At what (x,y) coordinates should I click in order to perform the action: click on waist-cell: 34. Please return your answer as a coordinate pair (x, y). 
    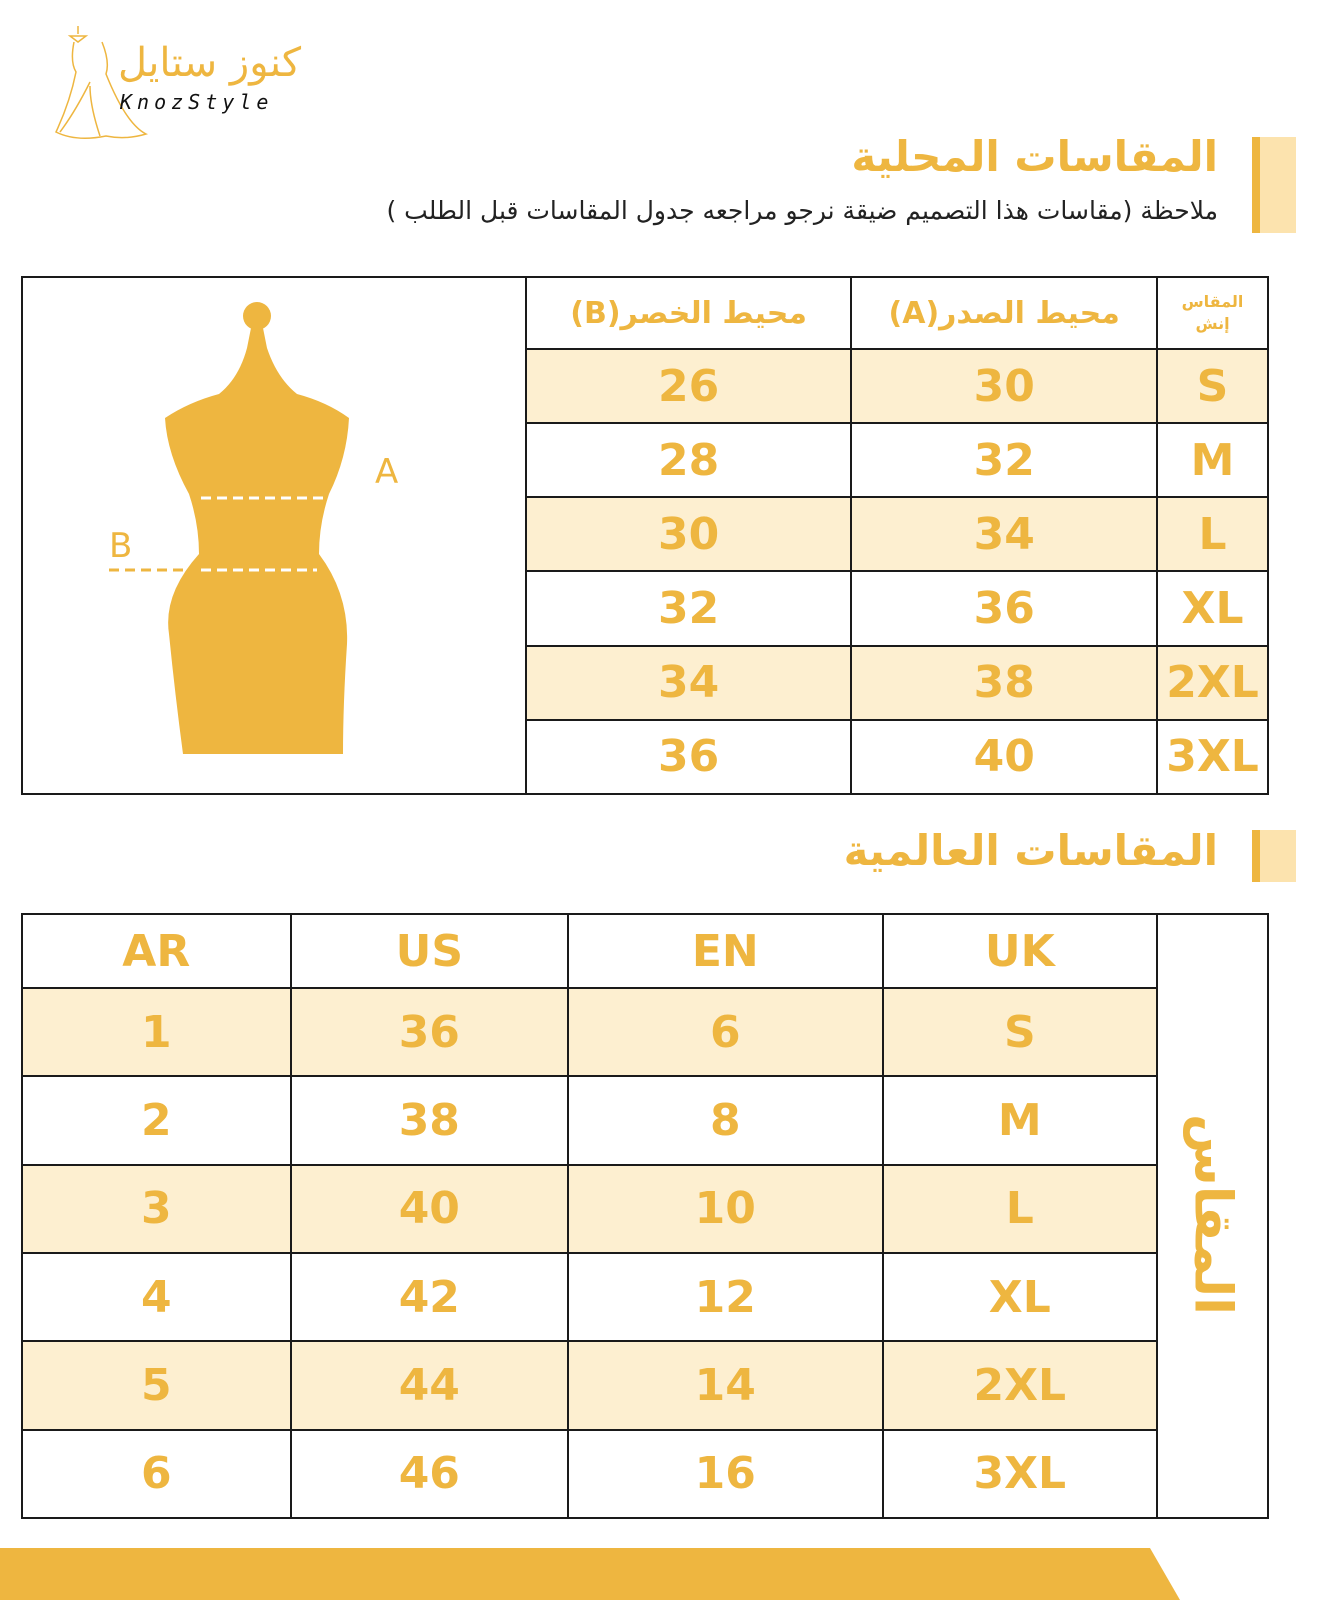
    Looking at the image, I should click on (688, 682).